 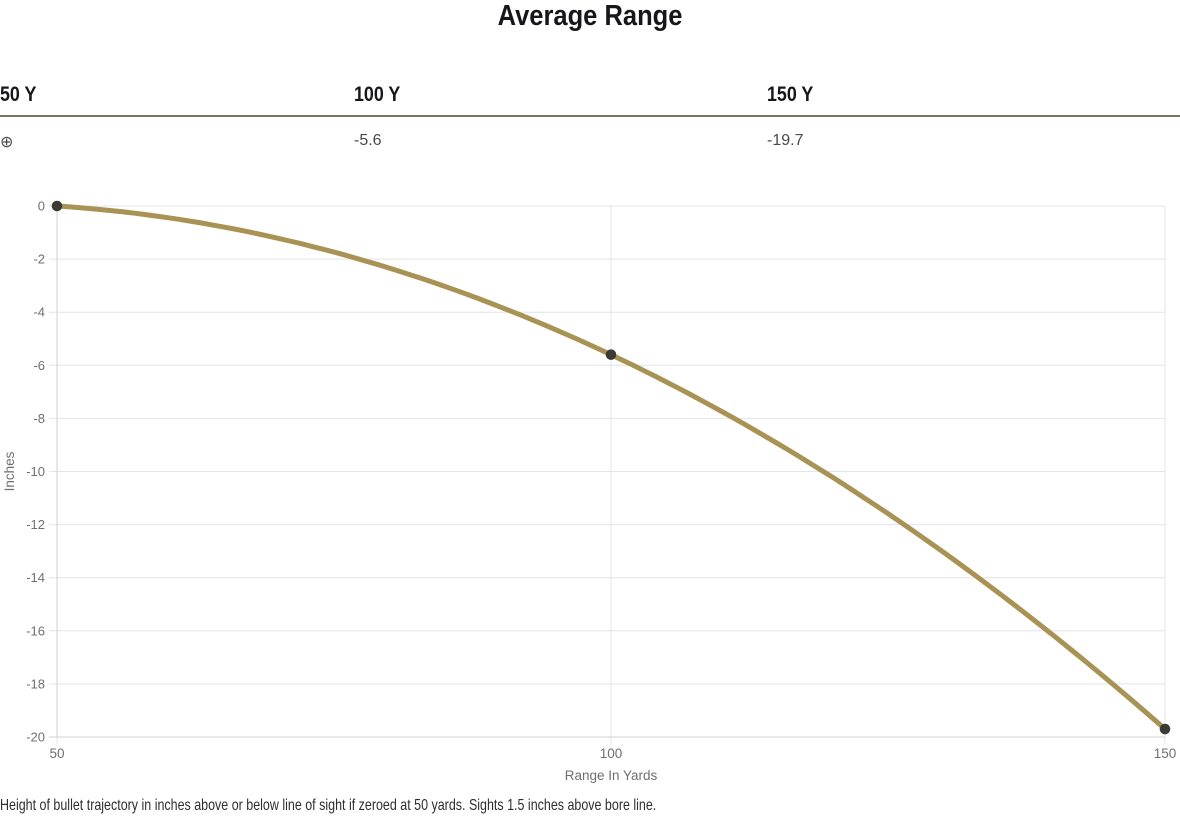 I want to click on y-axis-tick-label: -8, so click(x=39, y=418).